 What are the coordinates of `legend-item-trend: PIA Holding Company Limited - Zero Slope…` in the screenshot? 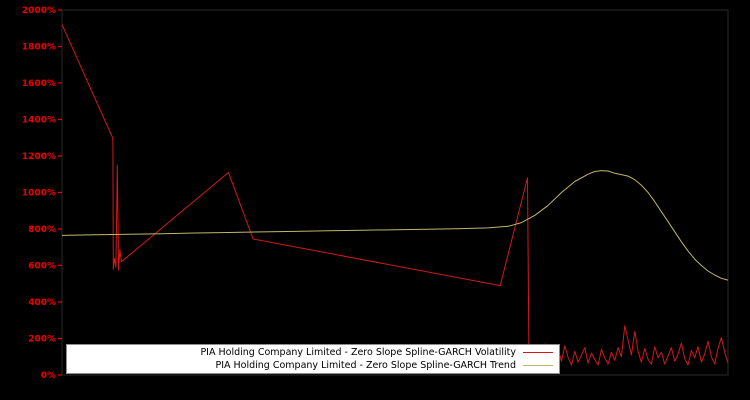 It's located at (313, 365).